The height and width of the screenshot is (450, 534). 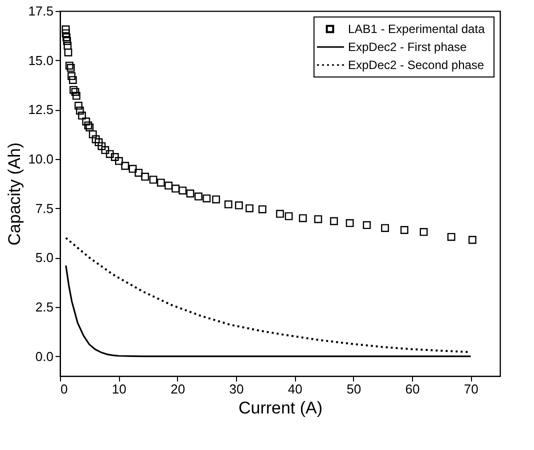 What do you see at coordinates (236, 389) in the screenshot?
I see `x-tick-label: 30` at bounding box center [236, 389].